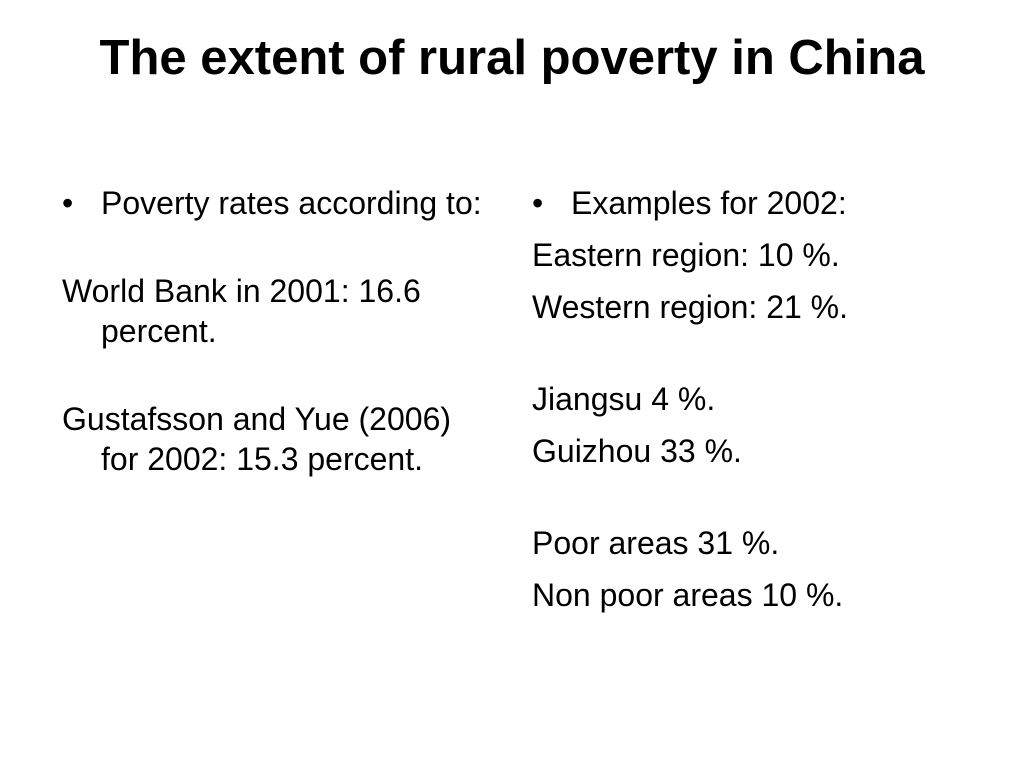 This screenshot has height=768, width=1024. Describe the element at coordinates (690, 307) in the screenshot. I see `line-western-region: Western region: 21 %.` at that location.